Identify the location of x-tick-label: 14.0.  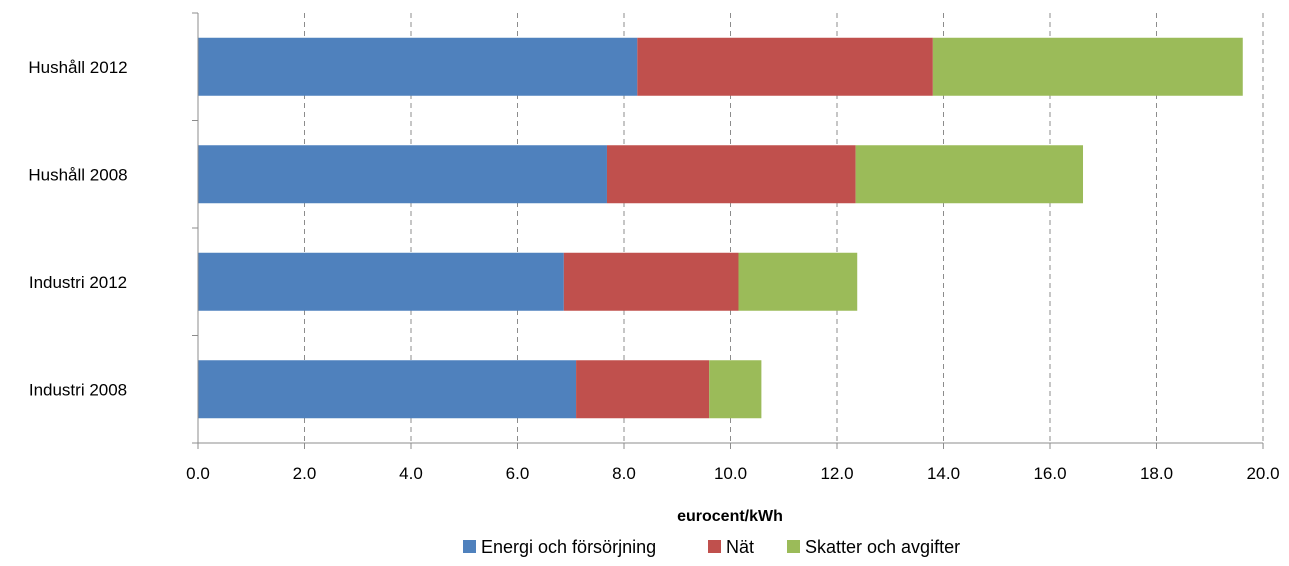
(943, 473).